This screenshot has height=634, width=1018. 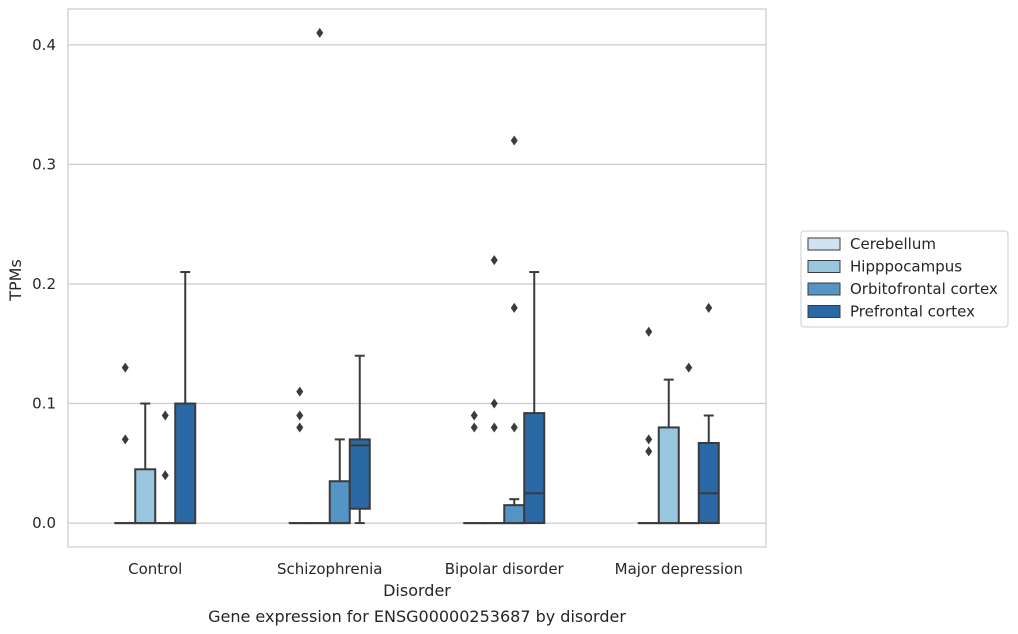 I want to click on legend-item: Cerebellum, so click(x=871, y=244).